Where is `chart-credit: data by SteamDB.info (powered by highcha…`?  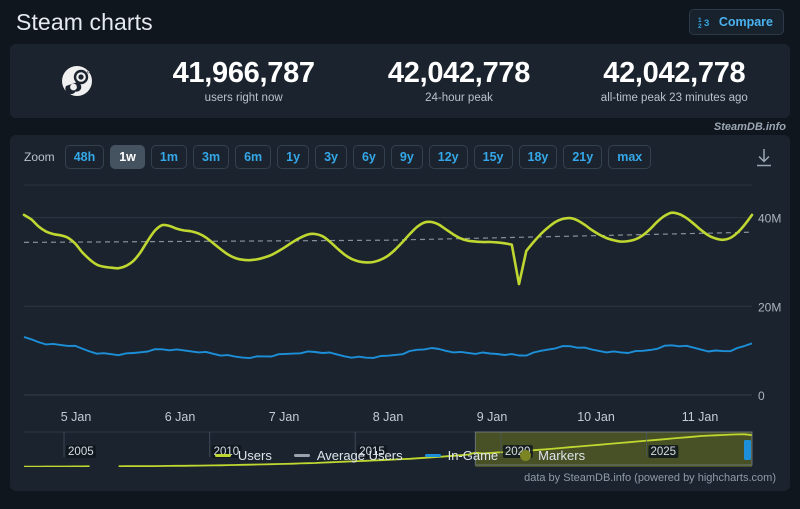
chart-credit: data by SteamDB.info (powered by highcha… is located at coordinates (650, 478).